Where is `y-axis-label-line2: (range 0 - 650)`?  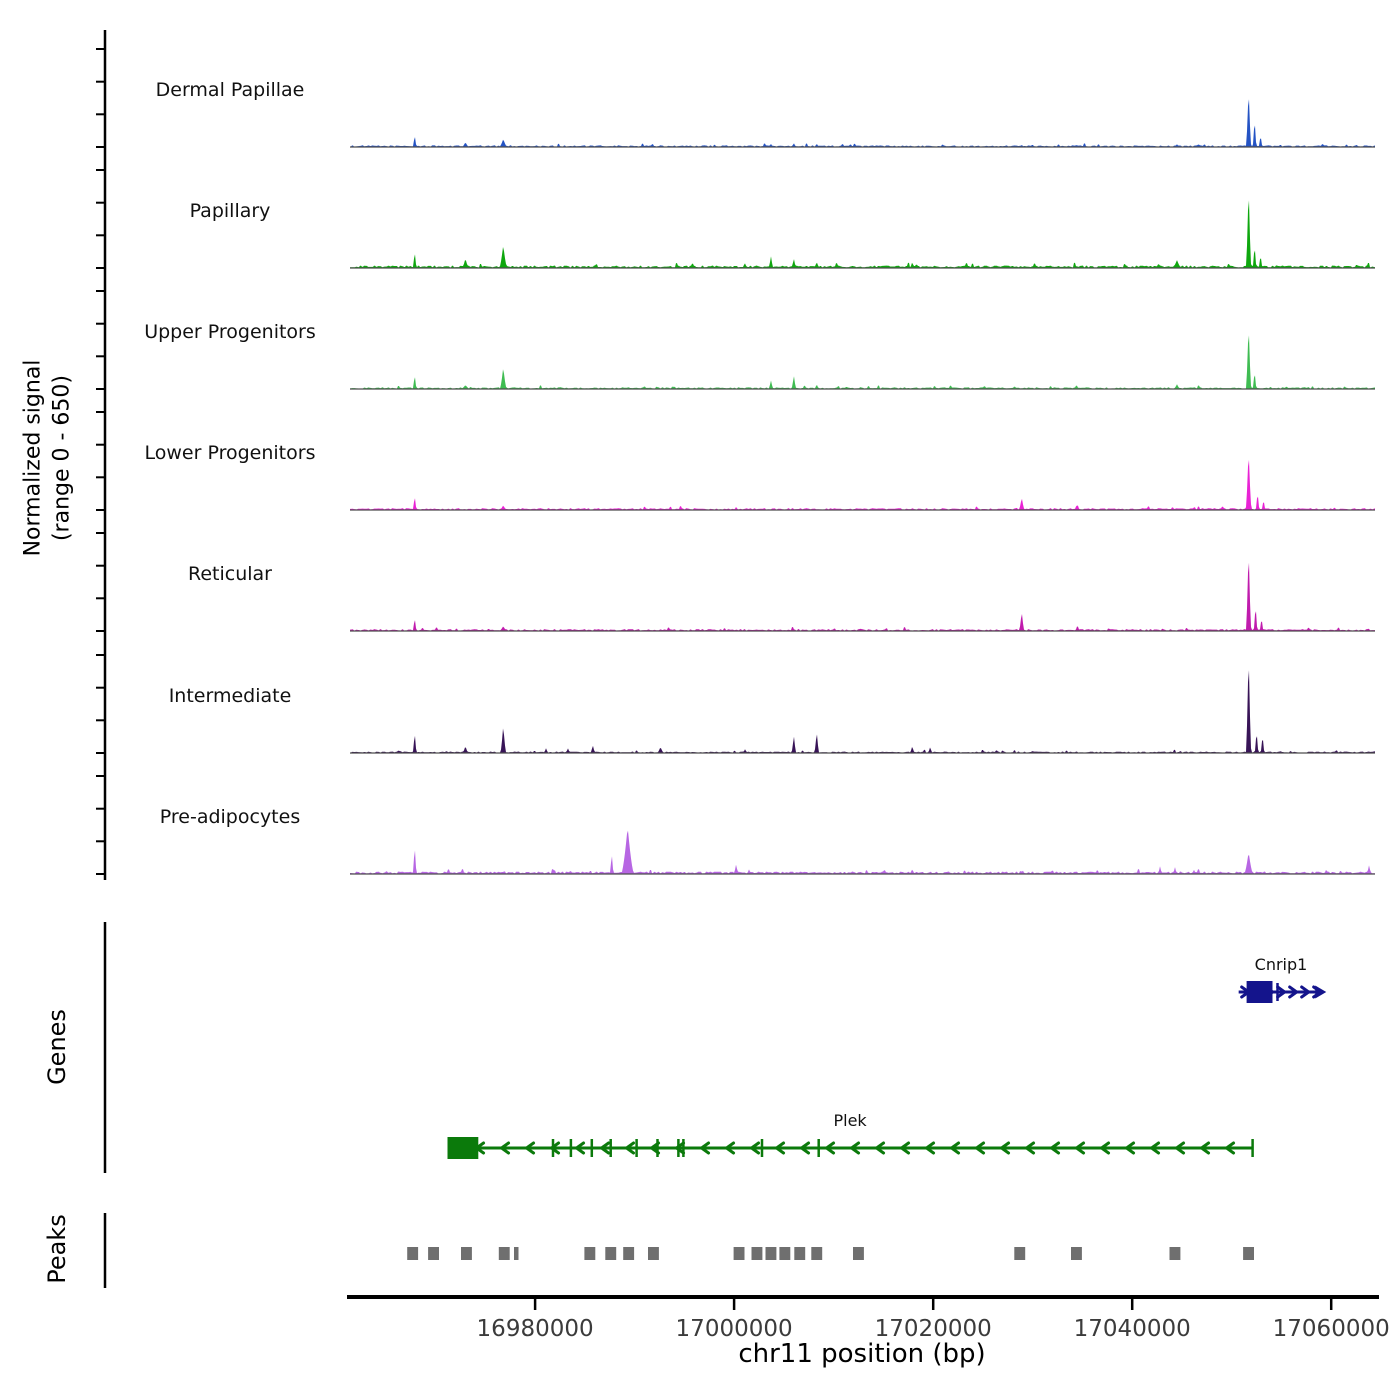 y-axis-label-line2: (range 0 - 650) is located at coordinates (61, 458).